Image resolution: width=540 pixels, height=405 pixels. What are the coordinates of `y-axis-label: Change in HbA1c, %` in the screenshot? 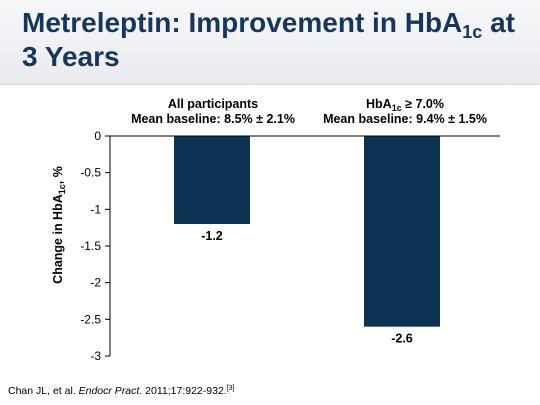 It's located at (59, 225).